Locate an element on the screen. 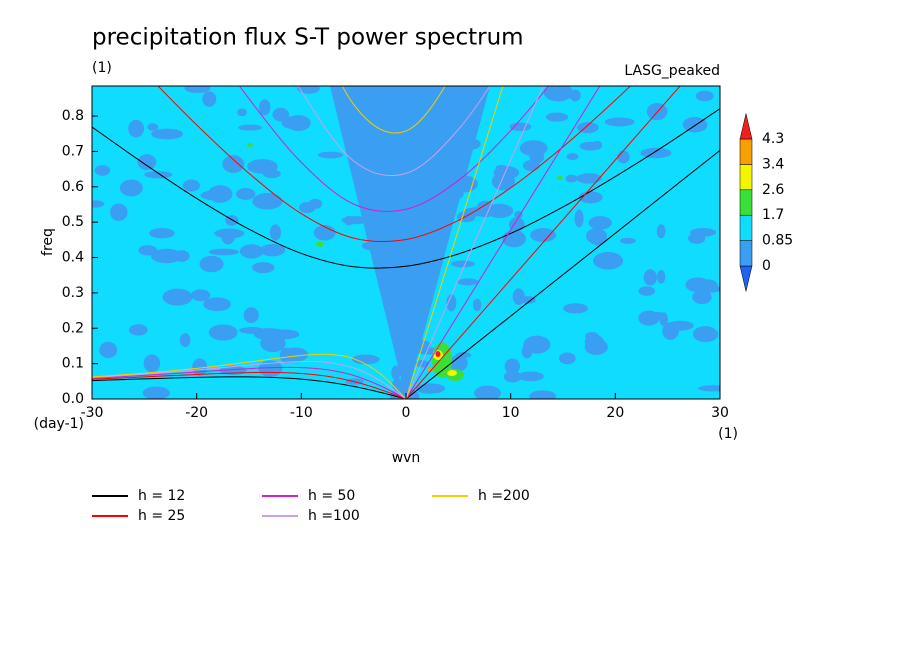  x-tick-label: 0 is located at coordinates (406, 413).